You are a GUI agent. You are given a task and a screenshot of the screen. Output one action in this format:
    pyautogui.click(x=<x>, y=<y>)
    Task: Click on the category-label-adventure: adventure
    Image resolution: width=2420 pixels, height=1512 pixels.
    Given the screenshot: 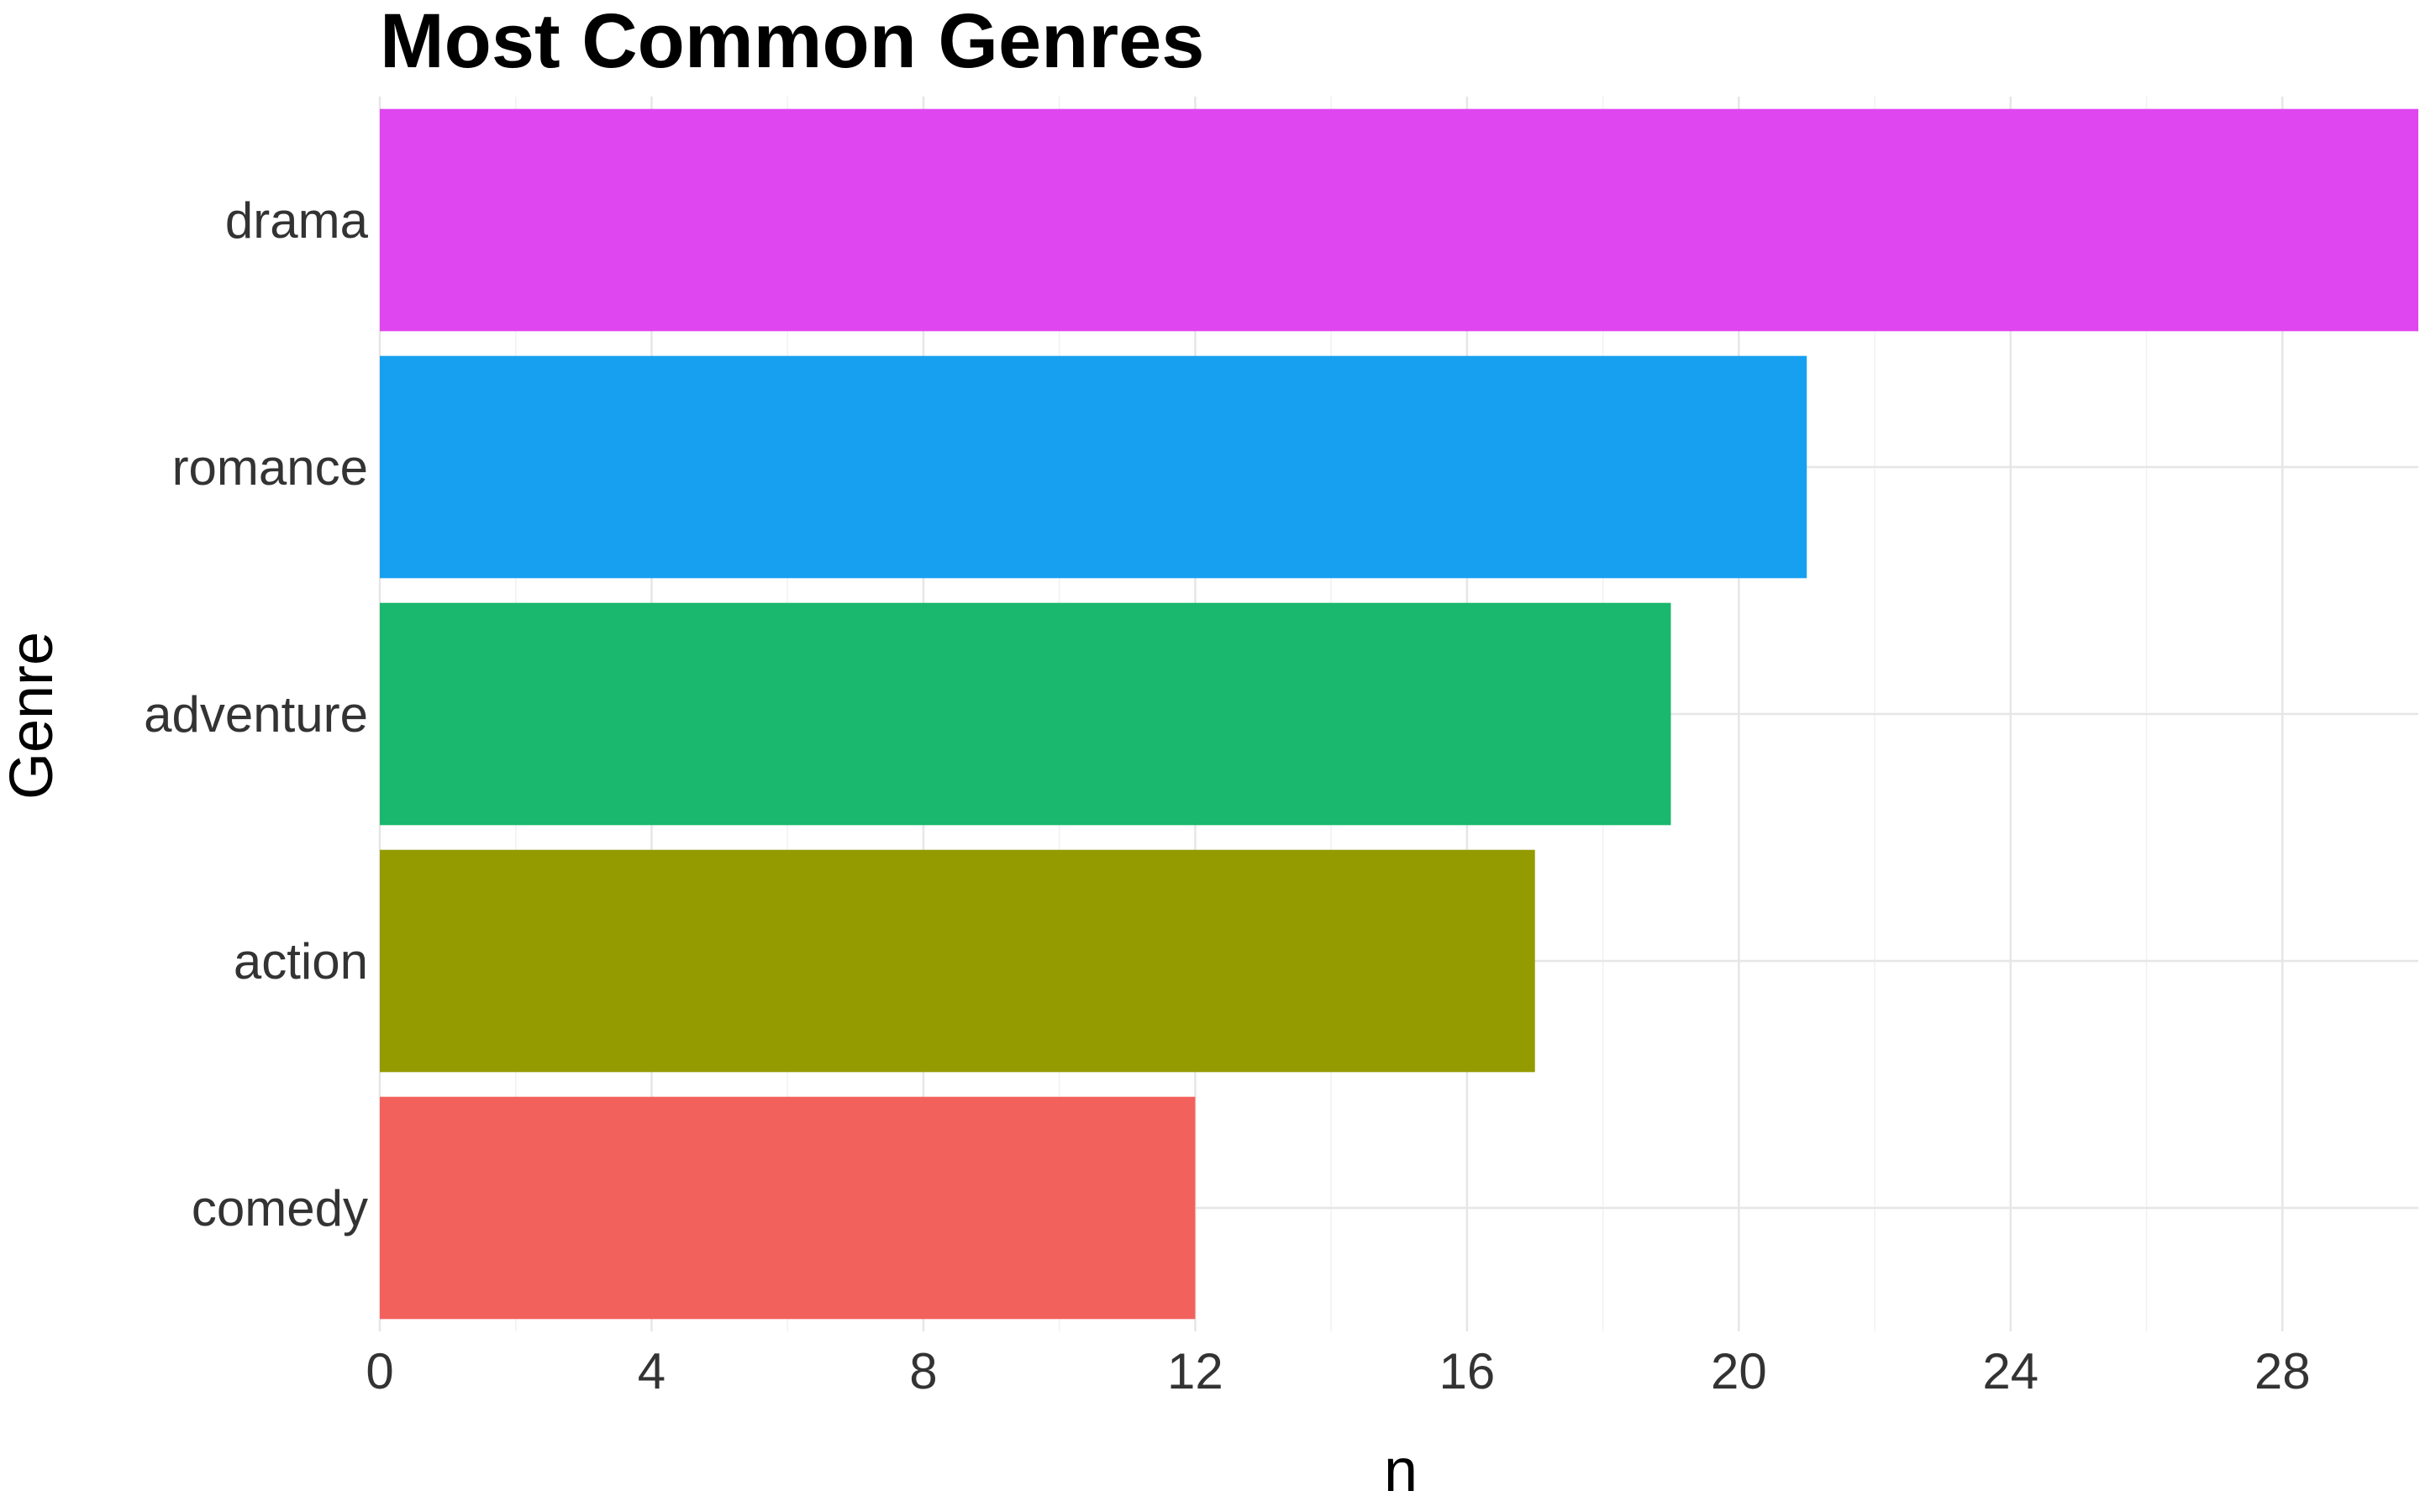 What is the action you would take?
    pyautogui.click(x=256, y=714)
    